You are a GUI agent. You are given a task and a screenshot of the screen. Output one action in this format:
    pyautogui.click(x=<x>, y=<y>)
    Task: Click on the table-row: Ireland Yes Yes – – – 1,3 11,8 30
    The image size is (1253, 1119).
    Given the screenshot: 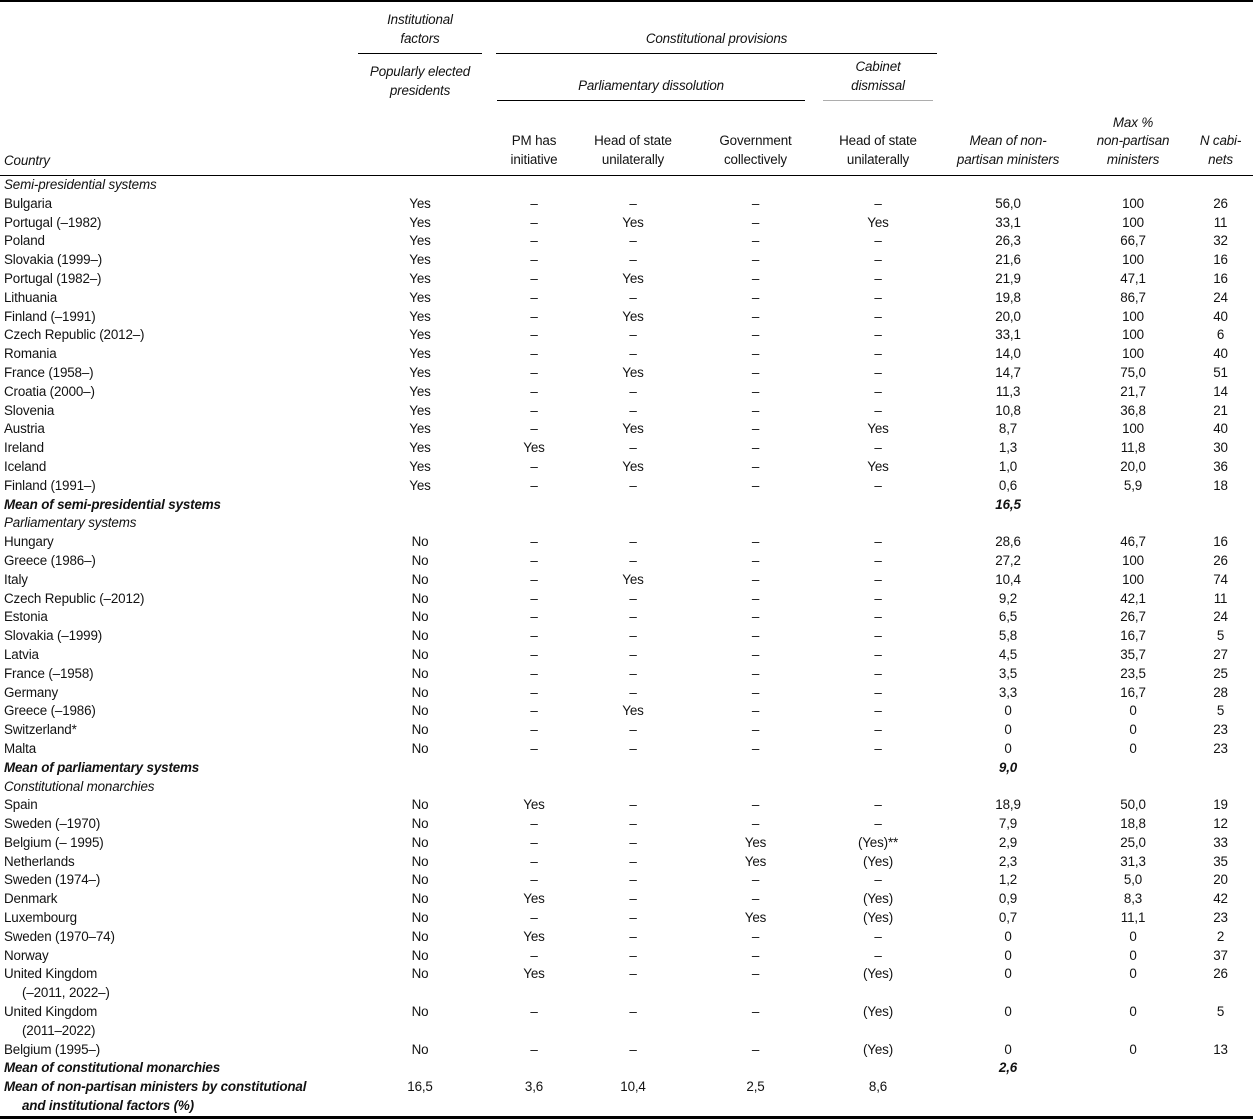 What is the action you would take?
    pyautogui.click(x=626, y=448)
    